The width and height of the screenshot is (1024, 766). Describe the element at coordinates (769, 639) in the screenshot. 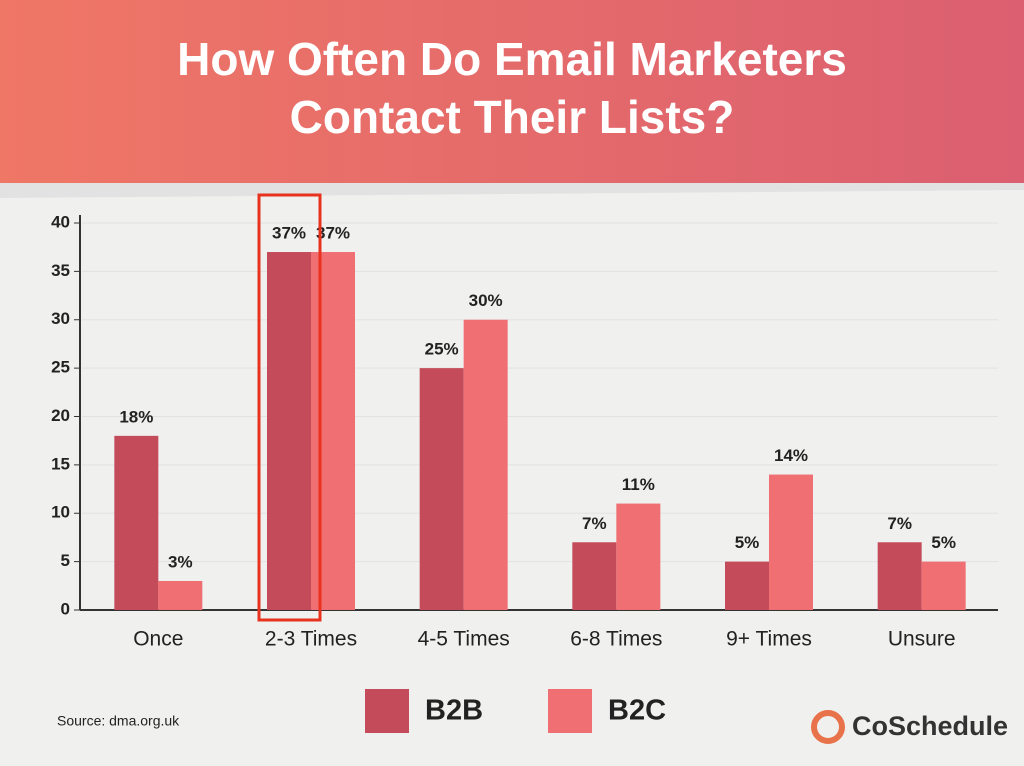

I see `x-tick-label: 9+ Times` at that location.